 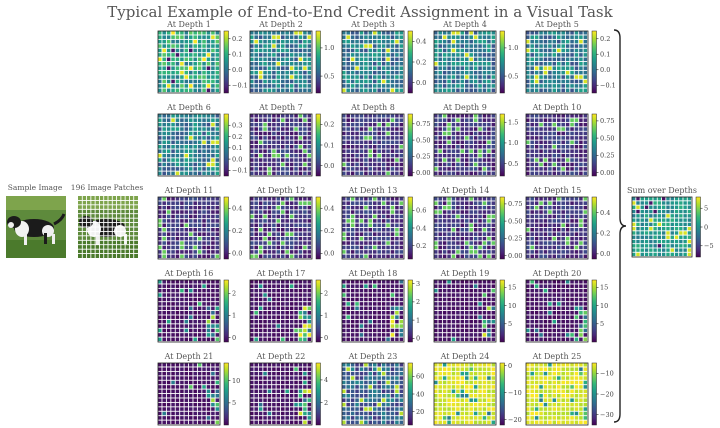 What do you see at coordinates (477, 223) in the screenshot?
I see `heatmap-panel-depth-14: At Depth 140.750.500.250.00` at bounding box center [477, 223].